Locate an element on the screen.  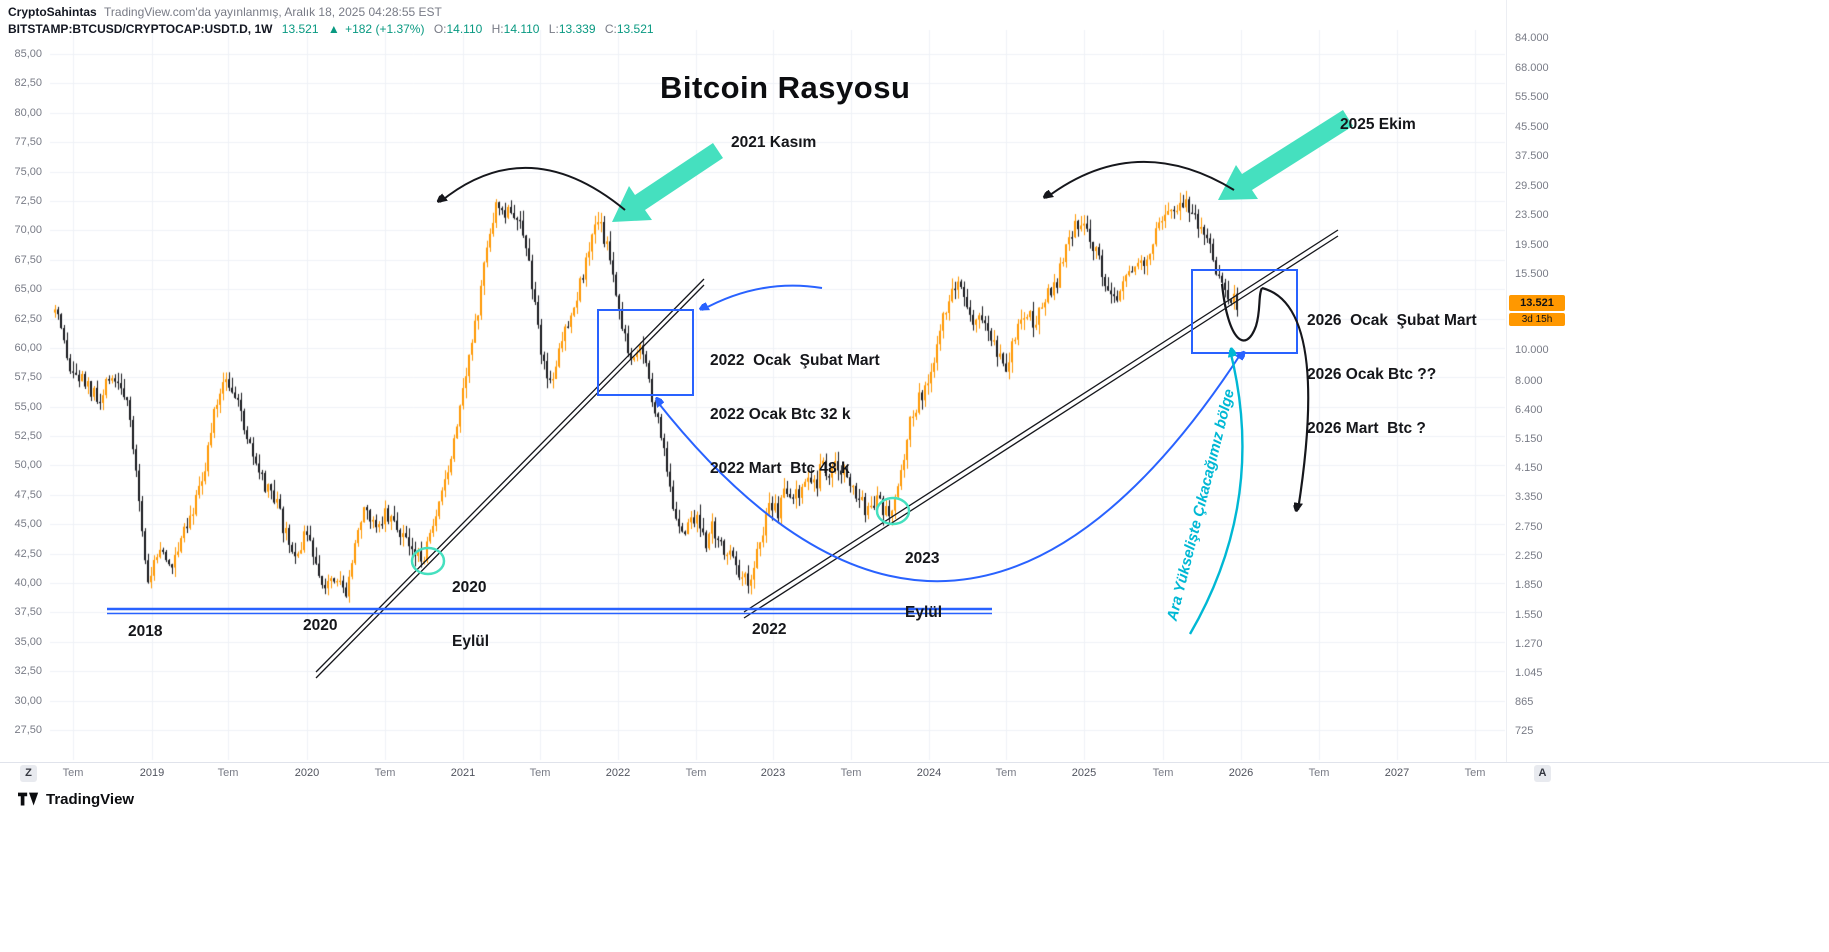
right-price-tick: 45.500 is located at coordinates (1532, 127).